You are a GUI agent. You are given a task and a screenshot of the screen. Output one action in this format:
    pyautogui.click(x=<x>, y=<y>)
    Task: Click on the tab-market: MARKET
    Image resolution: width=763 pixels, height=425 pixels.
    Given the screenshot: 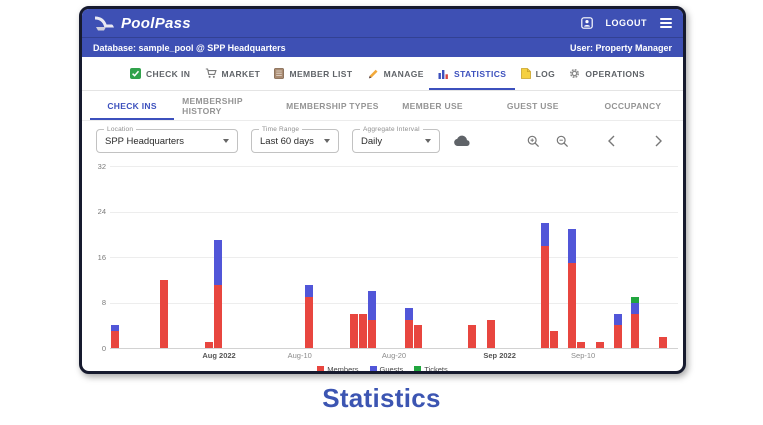 What is the action you would take?
    pyautogui.click(x=233, y=73)
    